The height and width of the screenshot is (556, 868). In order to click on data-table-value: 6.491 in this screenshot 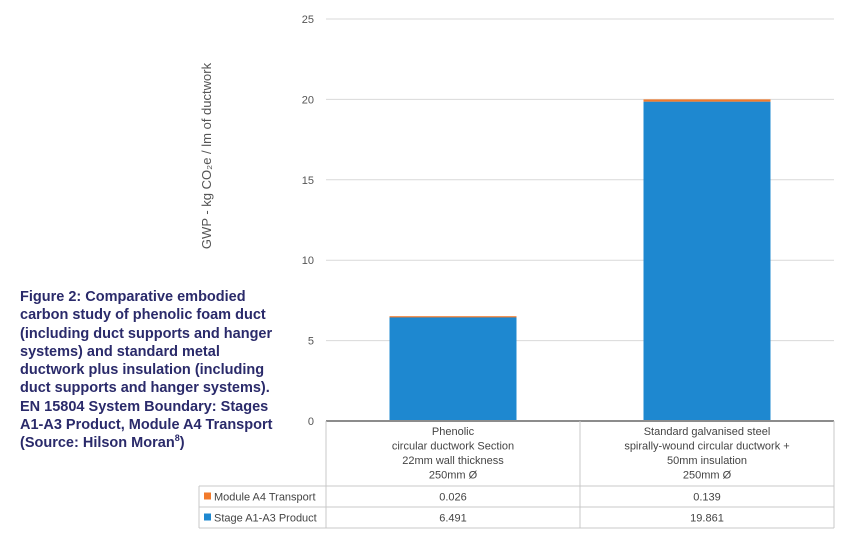, I will do `click(453, 519)`.